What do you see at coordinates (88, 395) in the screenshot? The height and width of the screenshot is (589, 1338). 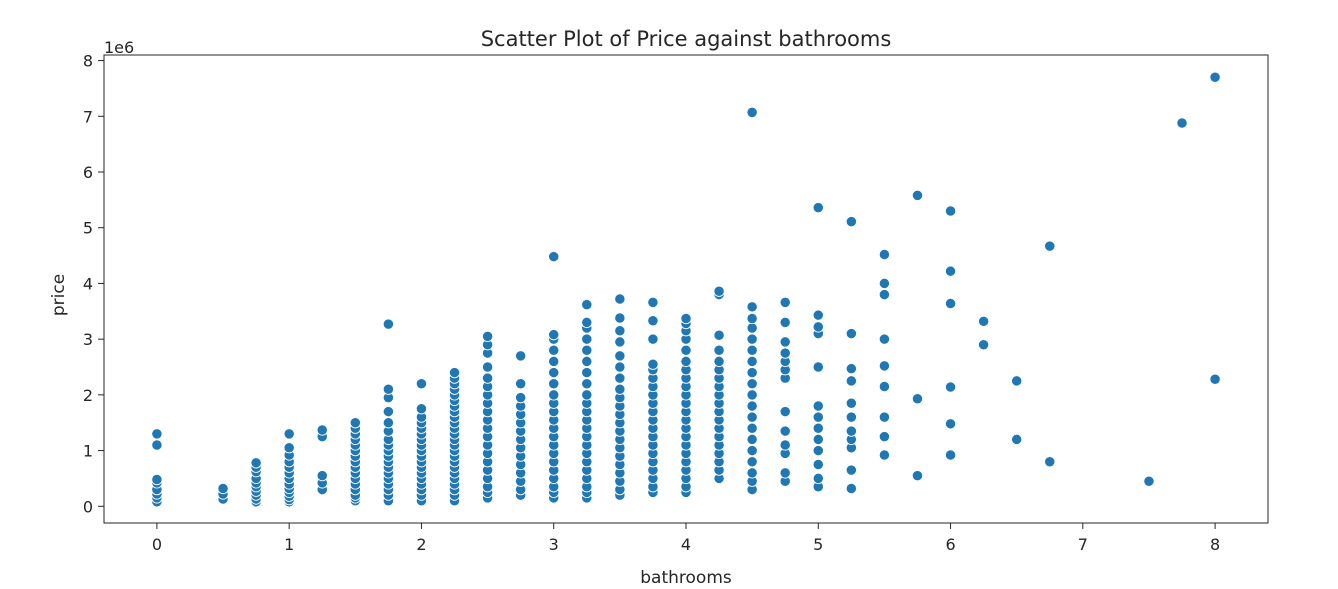 I see `y-tick-label: 2` at bounding box center [88, 395].